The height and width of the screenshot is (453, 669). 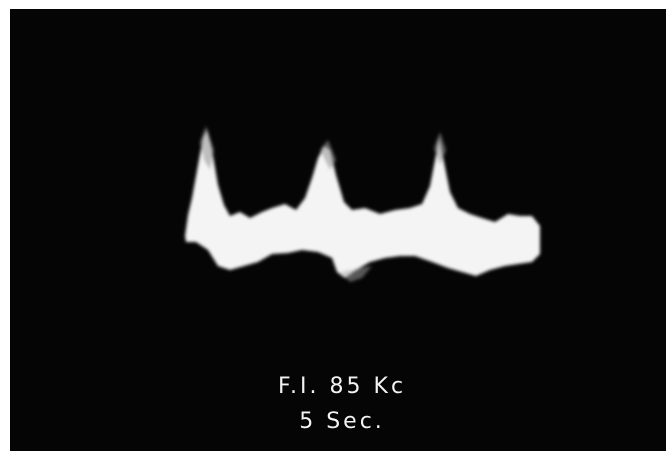 What do you see at coordinates (342, 386) in the screenshot?
I see `caption-line: F.I. 85 Kc` at bounding box center [342, 386].